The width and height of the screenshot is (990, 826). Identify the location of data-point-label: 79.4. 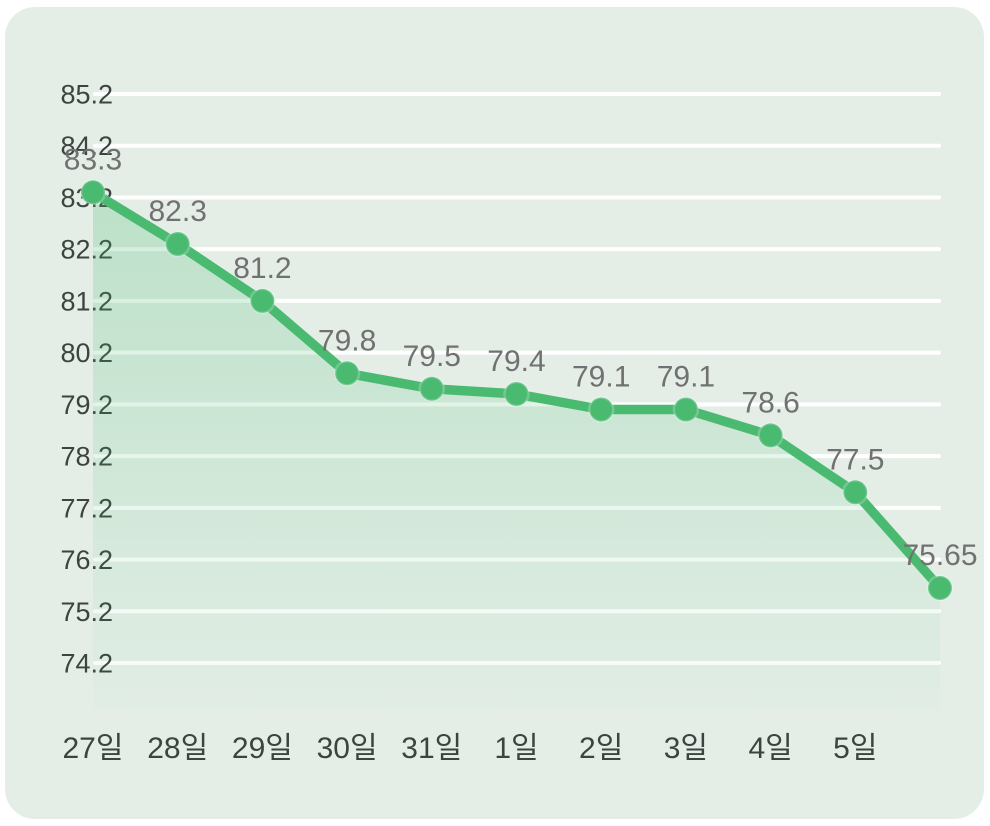
(516, 361).